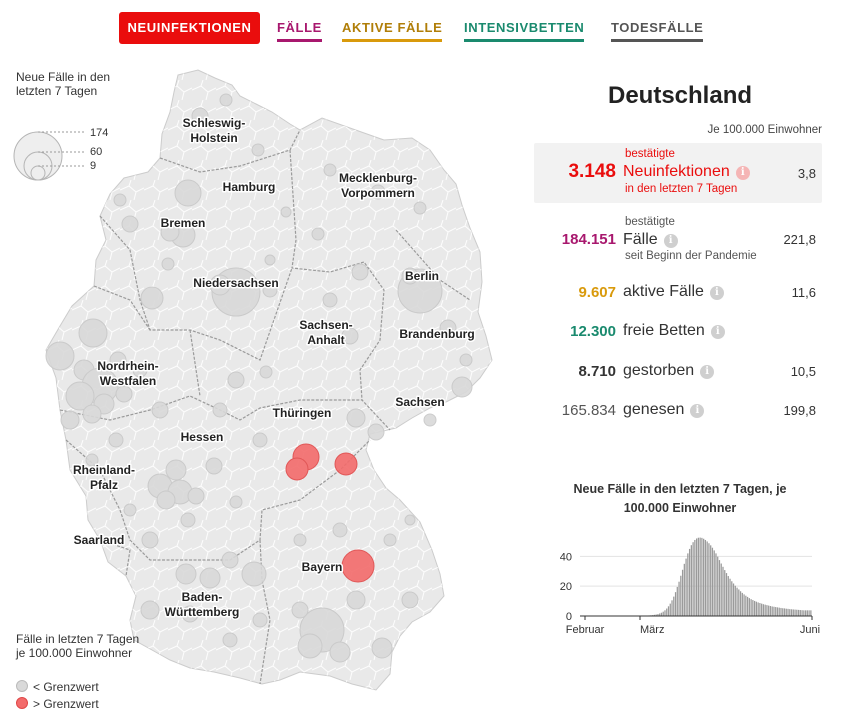 This screenshot has height=722, width=842. Describe the element at coordinates (657, 28) in the screenshot. I see `tab-todesfaelle: TODESFÄLLE` at that location.